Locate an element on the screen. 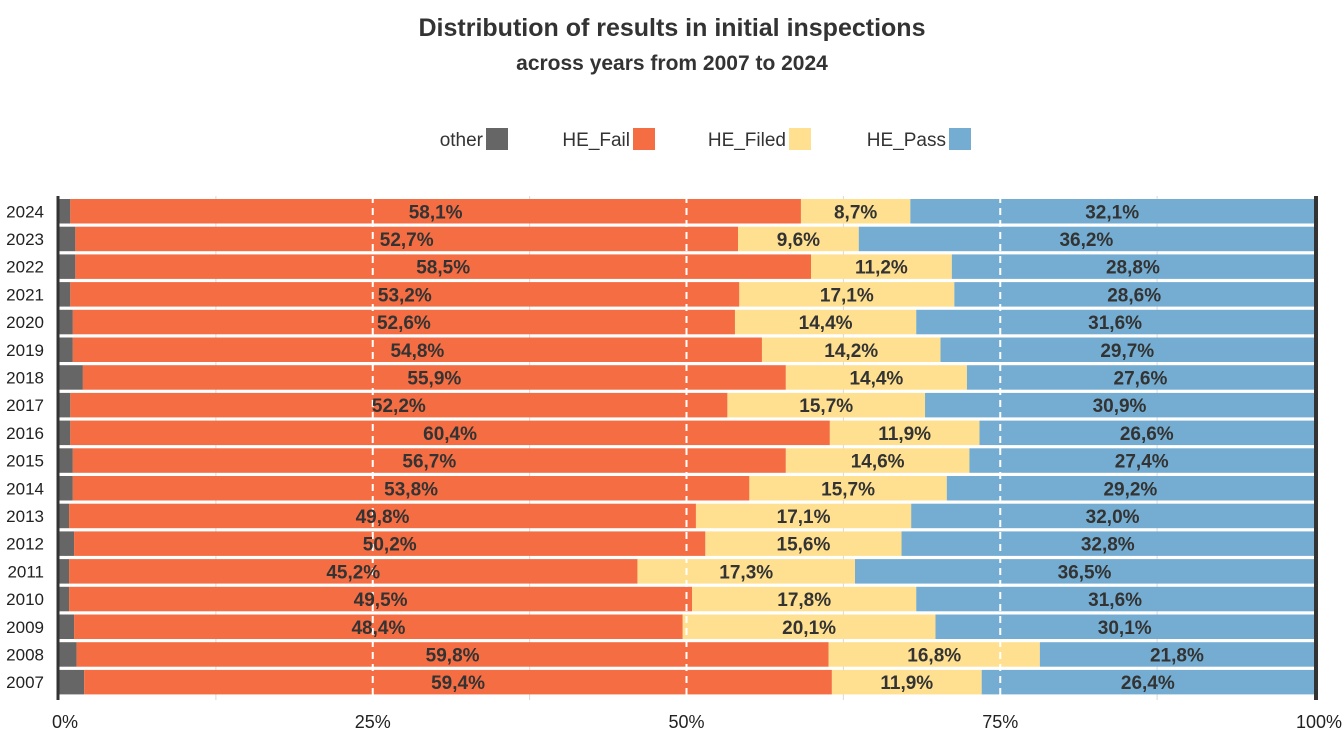 The height and width of the screenshot is (747, 1344). data-label-2013-he-pass: 32,0% is located at coordinates (1113, 517).